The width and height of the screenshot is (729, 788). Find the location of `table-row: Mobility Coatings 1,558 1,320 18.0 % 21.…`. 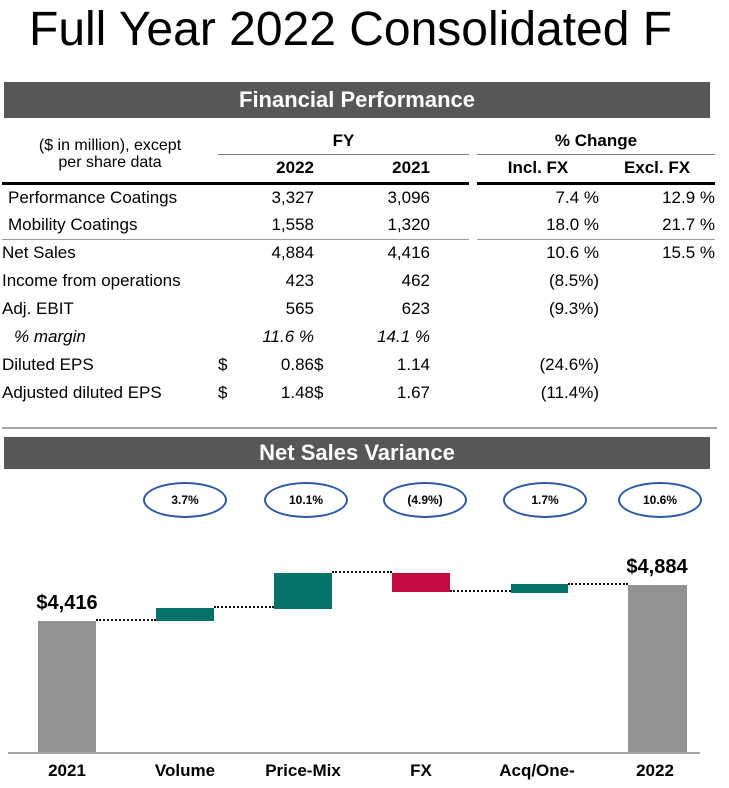

table-row: Mobility Coatings 1,558 1,320 18.0 % 21.… is located at coordinates (359, 225).